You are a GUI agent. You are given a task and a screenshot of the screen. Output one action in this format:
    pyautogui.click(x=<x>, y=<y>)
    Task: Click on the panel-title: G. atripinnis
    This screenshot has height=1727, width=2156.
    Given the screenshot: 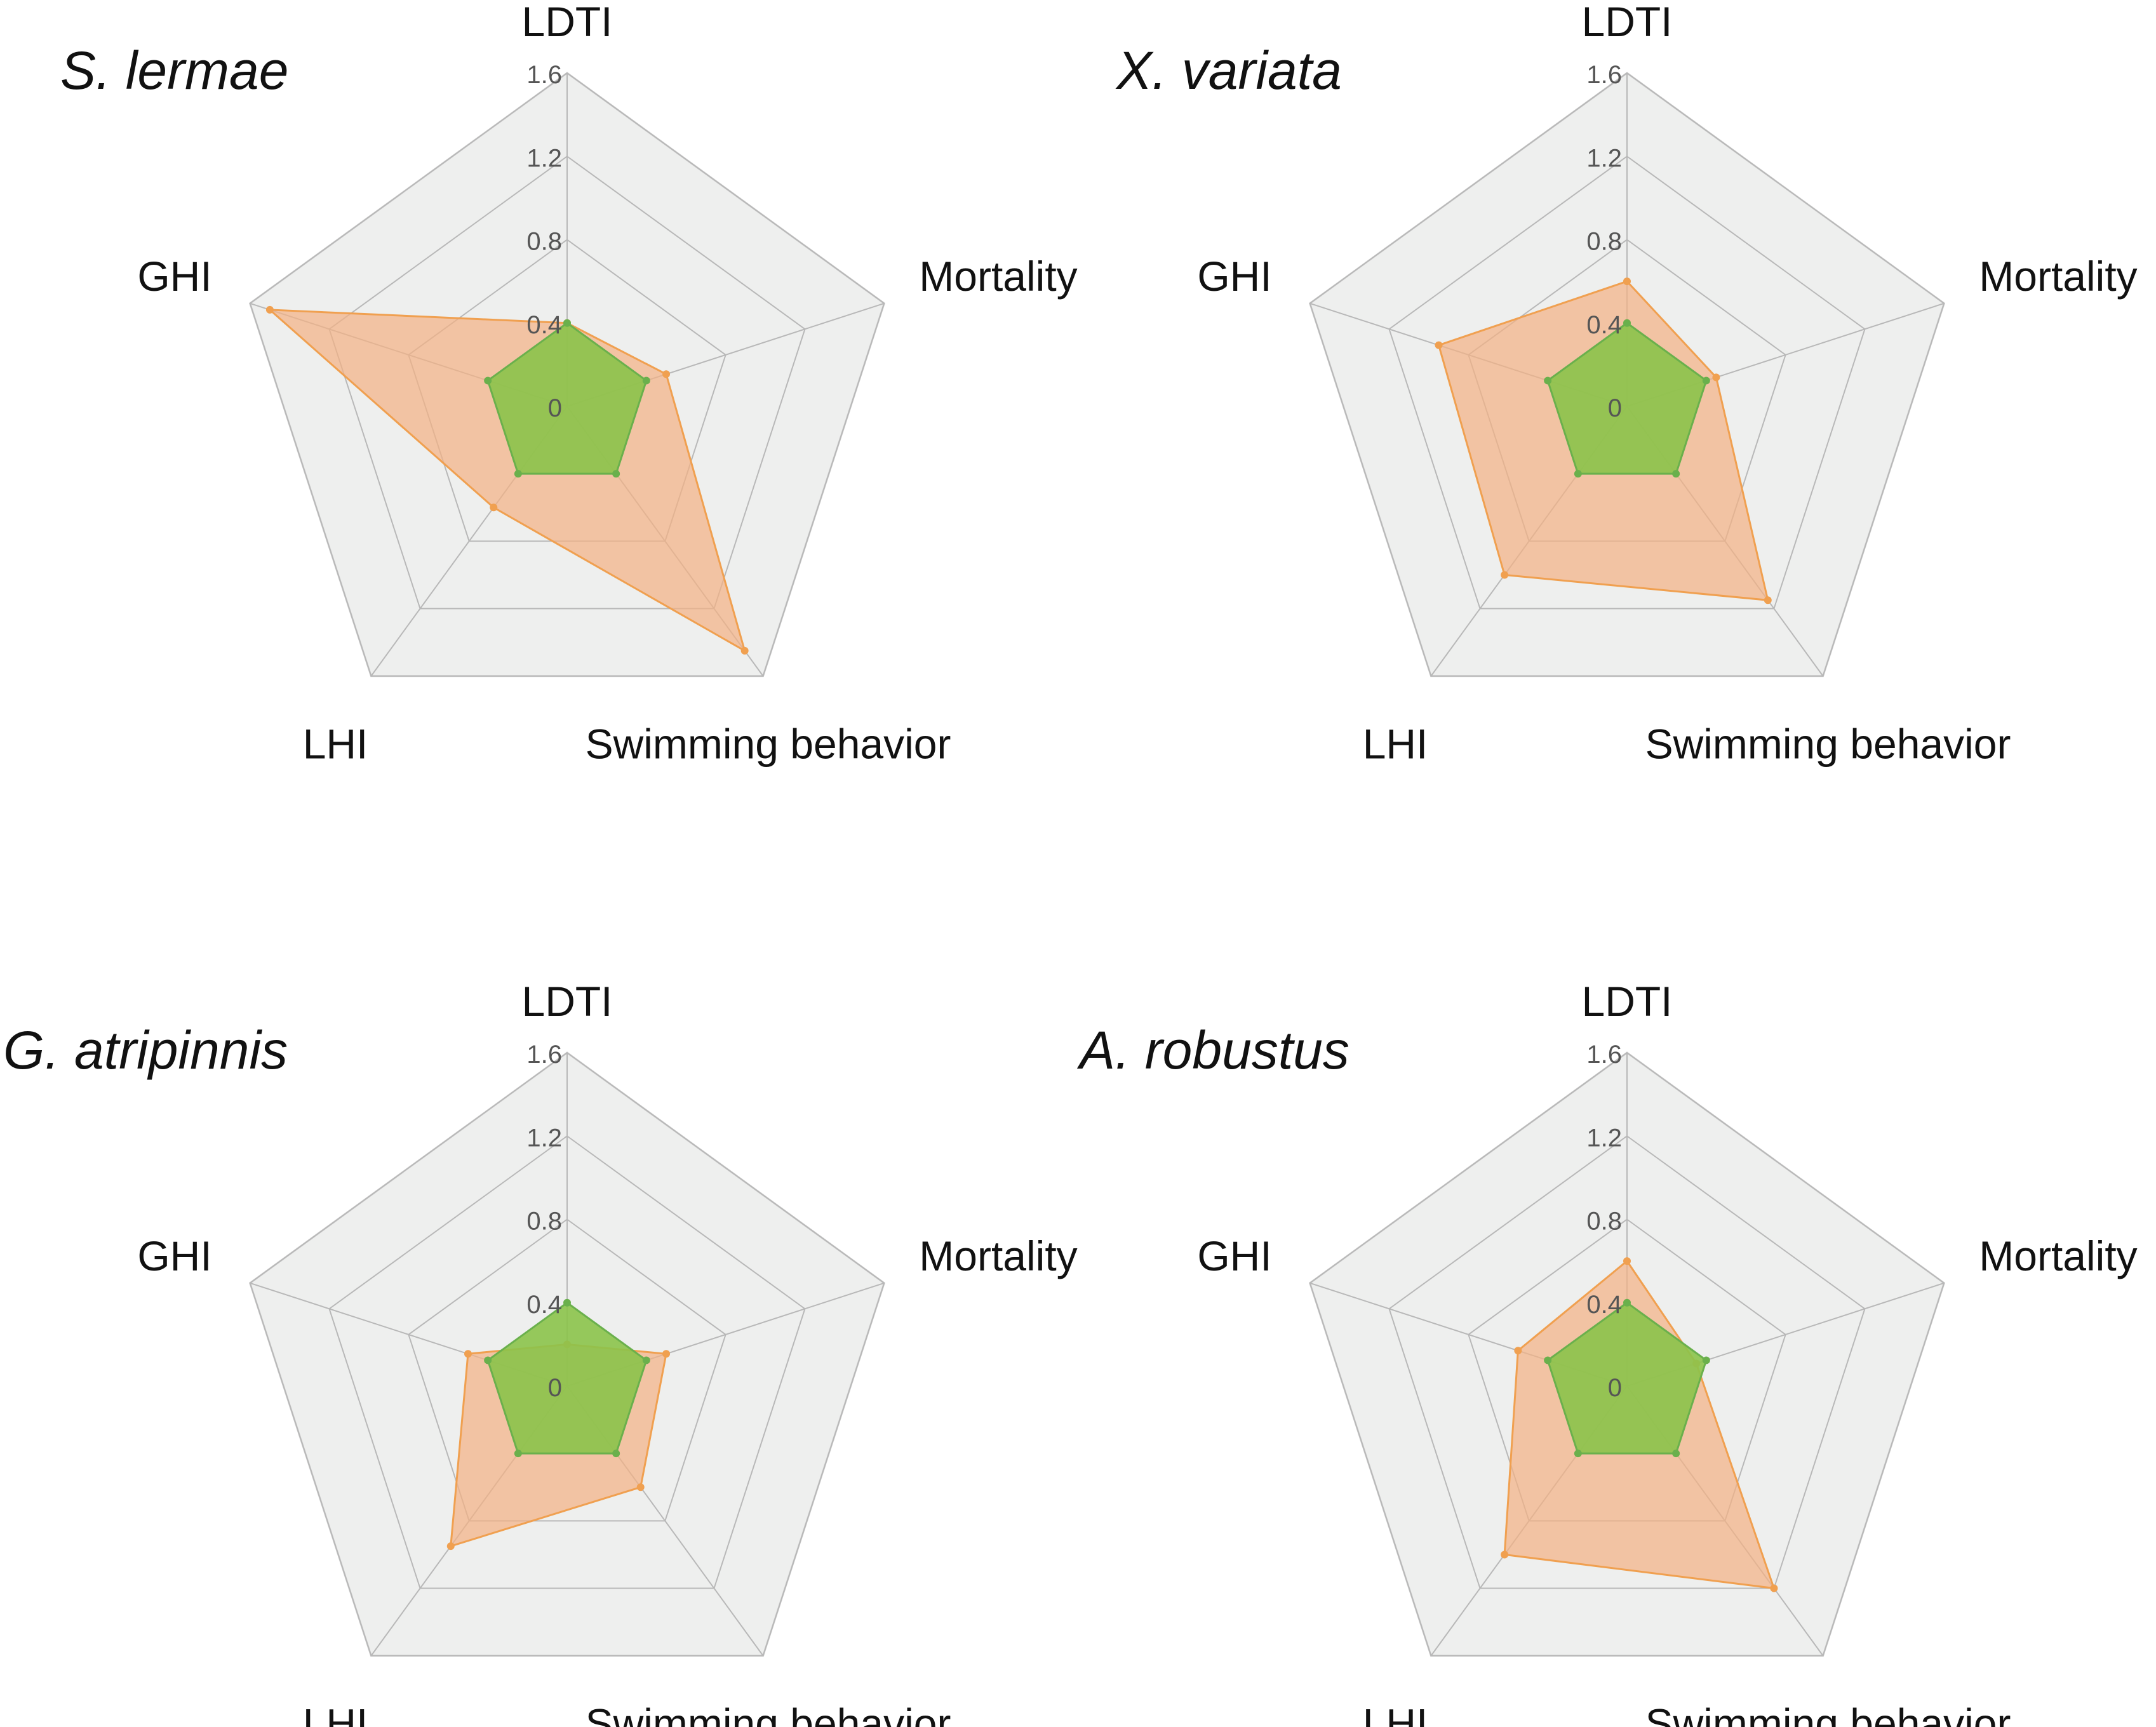 What is the action you would take?
    pyautogui.click(x=145, y=1050)
    